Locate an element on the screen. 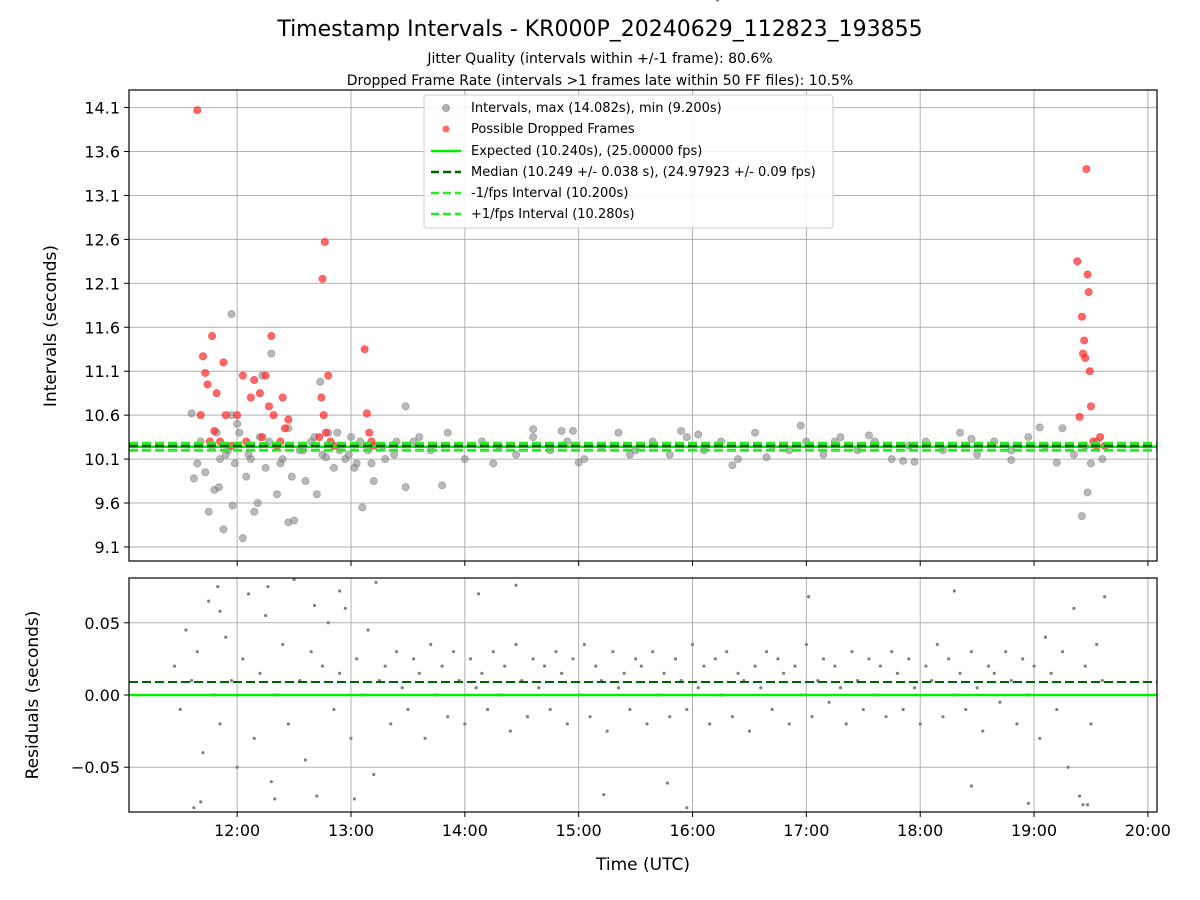 This screenshot has height=900, width=1200. x-tick-label: 14:00 is located at coordinates (465, 830).